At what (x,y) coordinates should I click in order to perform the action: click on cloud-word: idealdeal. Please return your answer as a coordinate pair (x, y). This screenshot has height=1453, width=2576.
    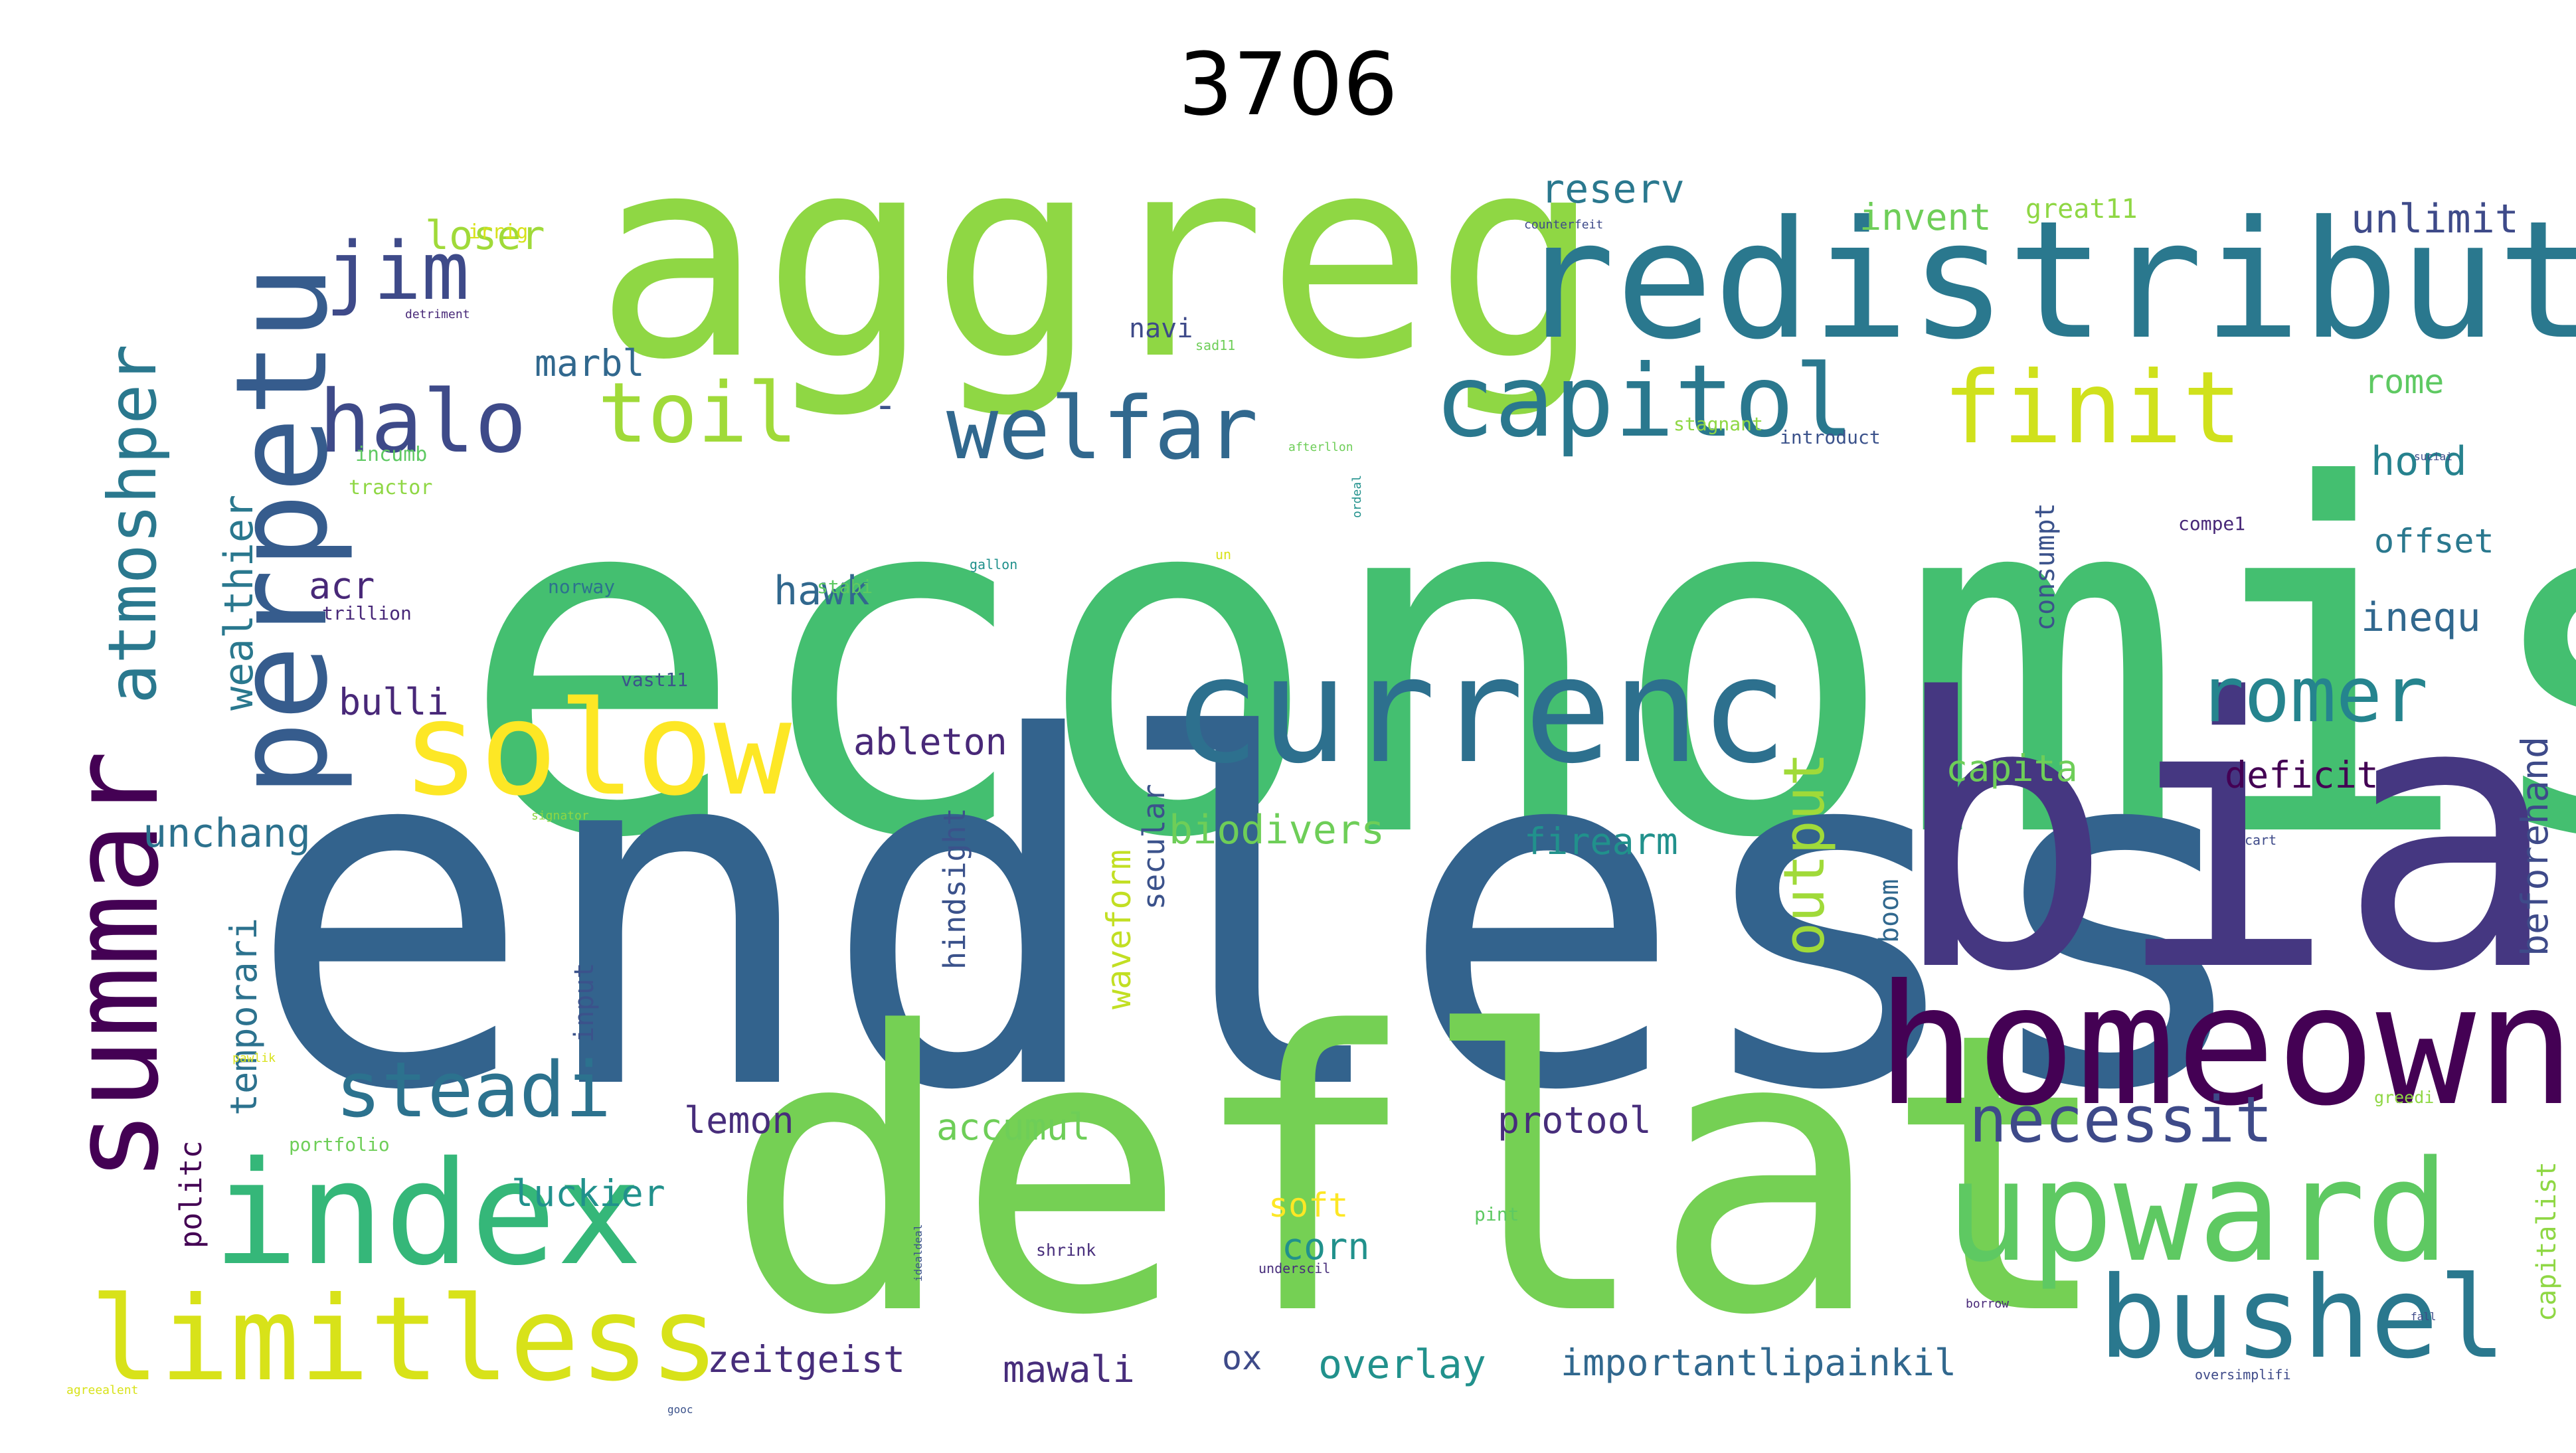
    Looking at the image, I should click on (918, 1253).